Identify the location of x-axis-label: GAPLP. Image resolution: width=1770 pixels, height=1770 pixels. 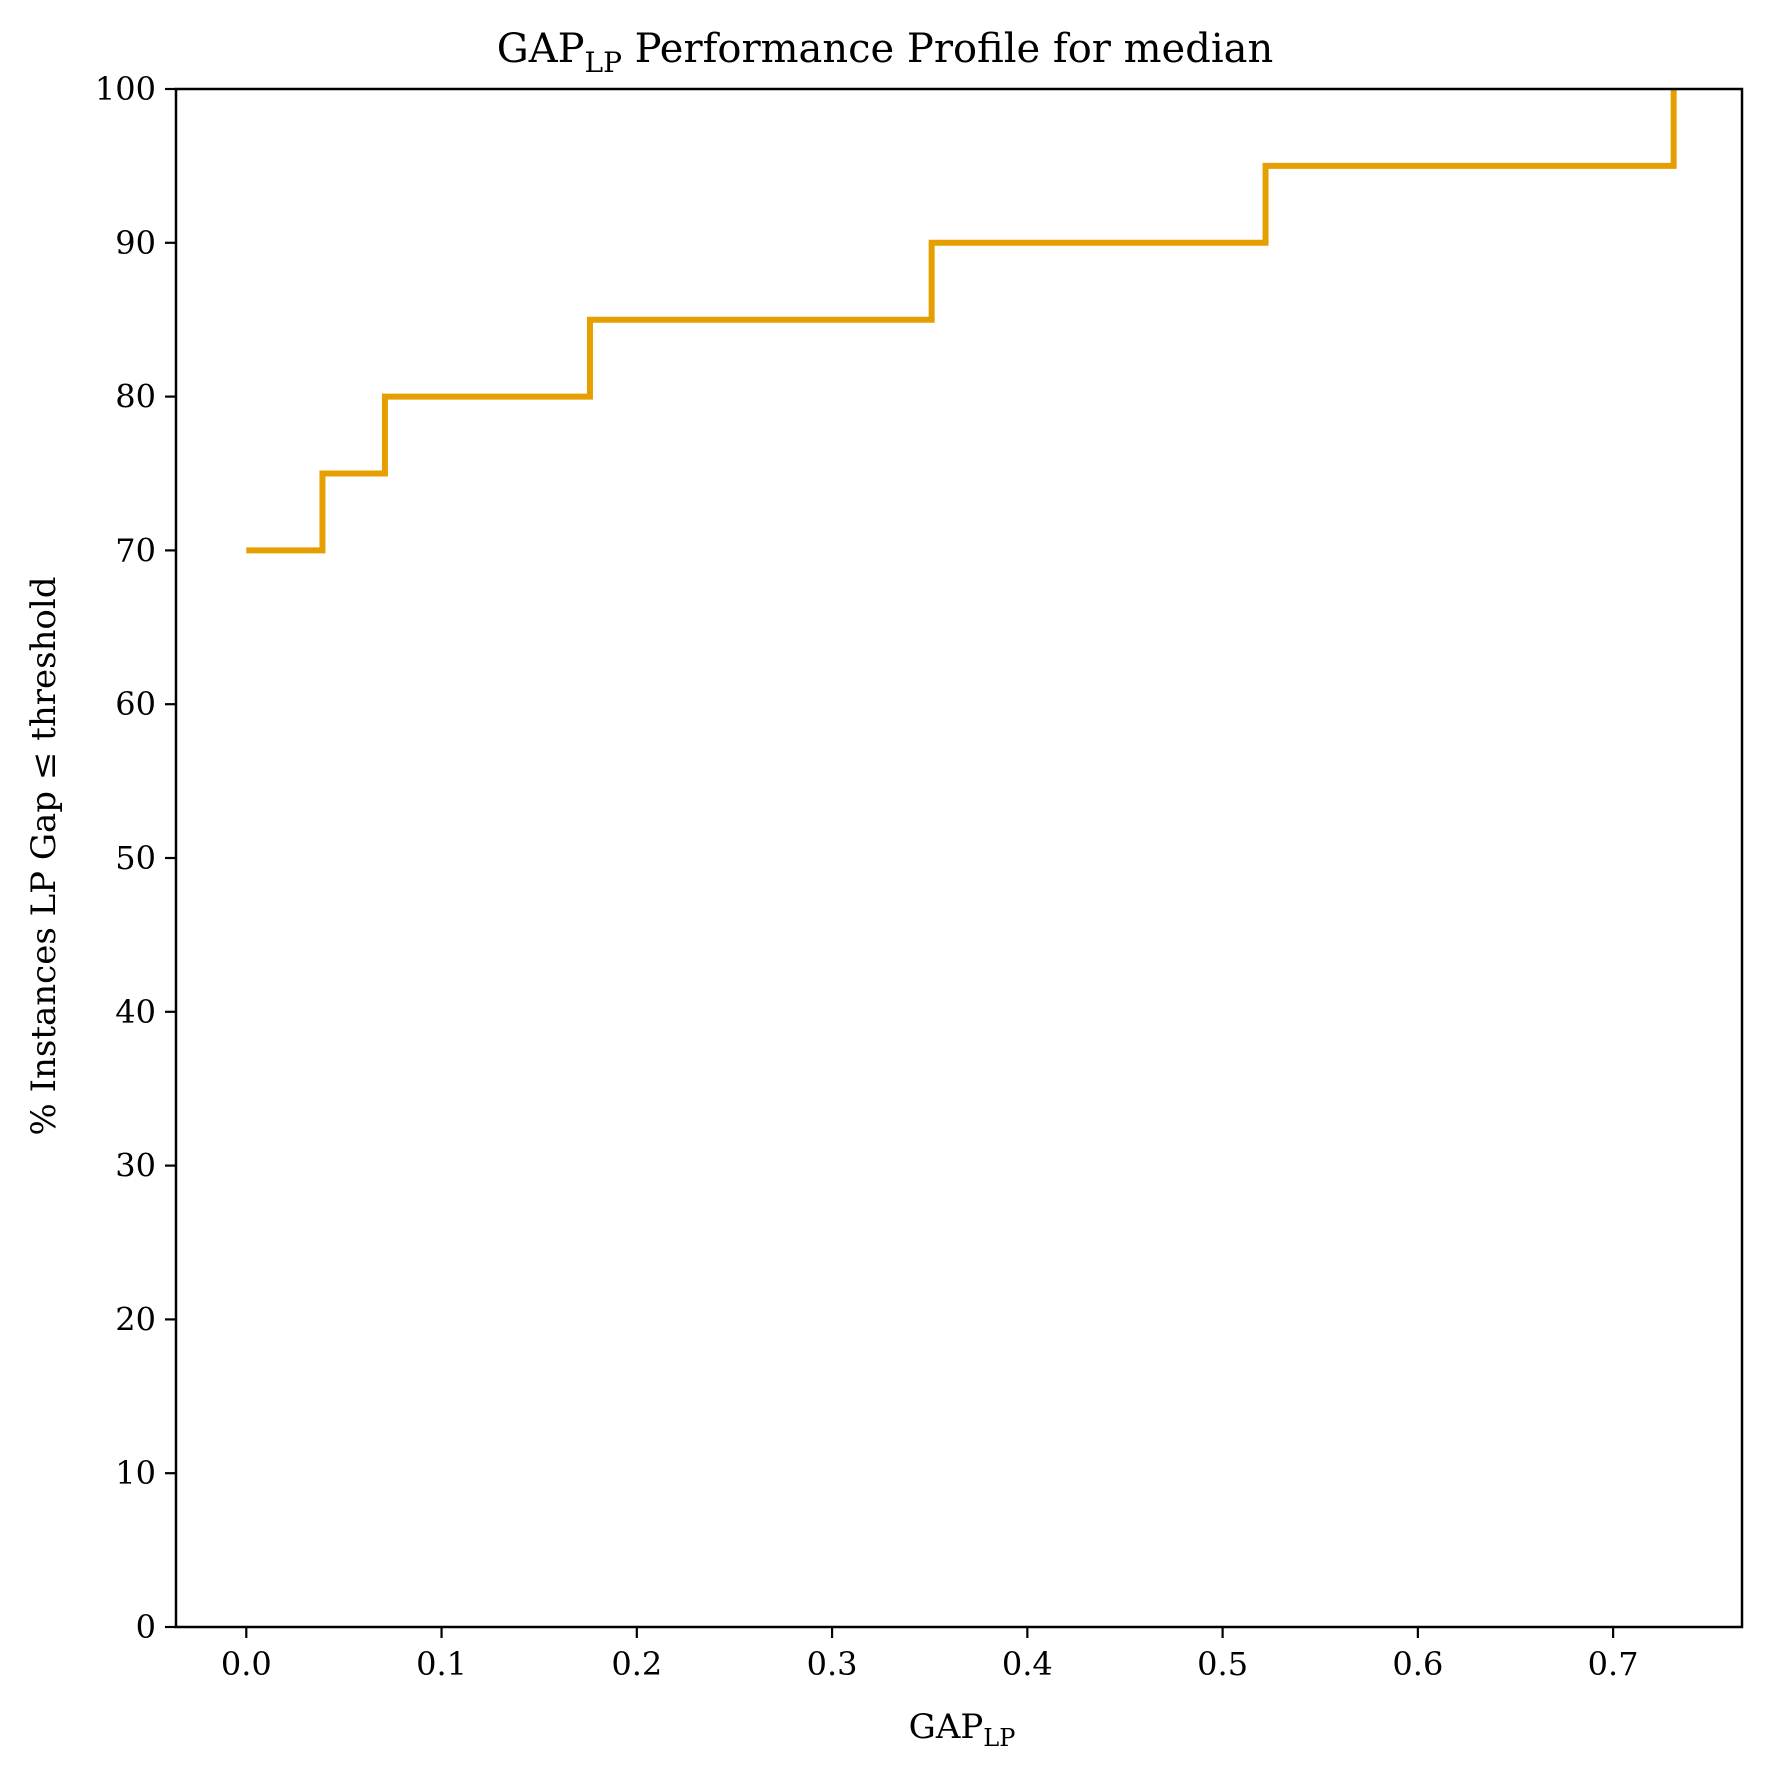
(962, 1729).